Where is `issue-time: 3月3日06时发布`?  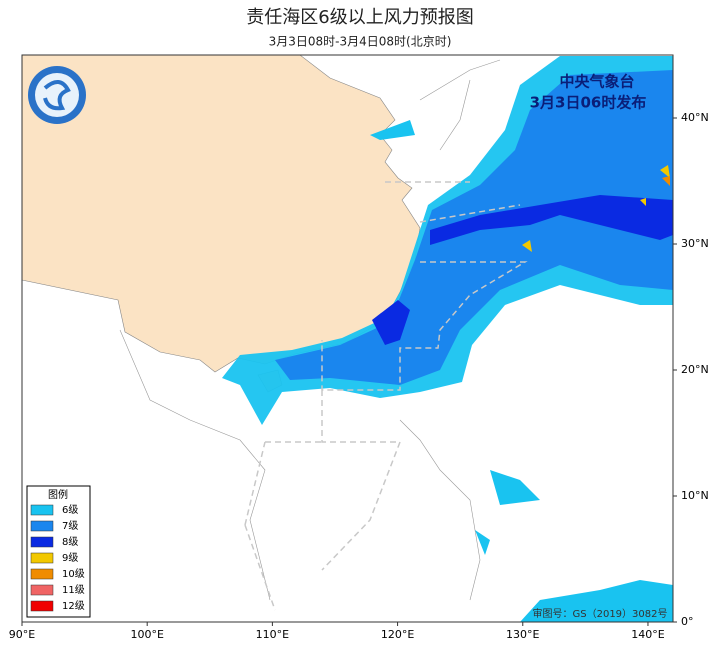 issue-time: 3月3日06时发布 is located at coordinates (588, 103).